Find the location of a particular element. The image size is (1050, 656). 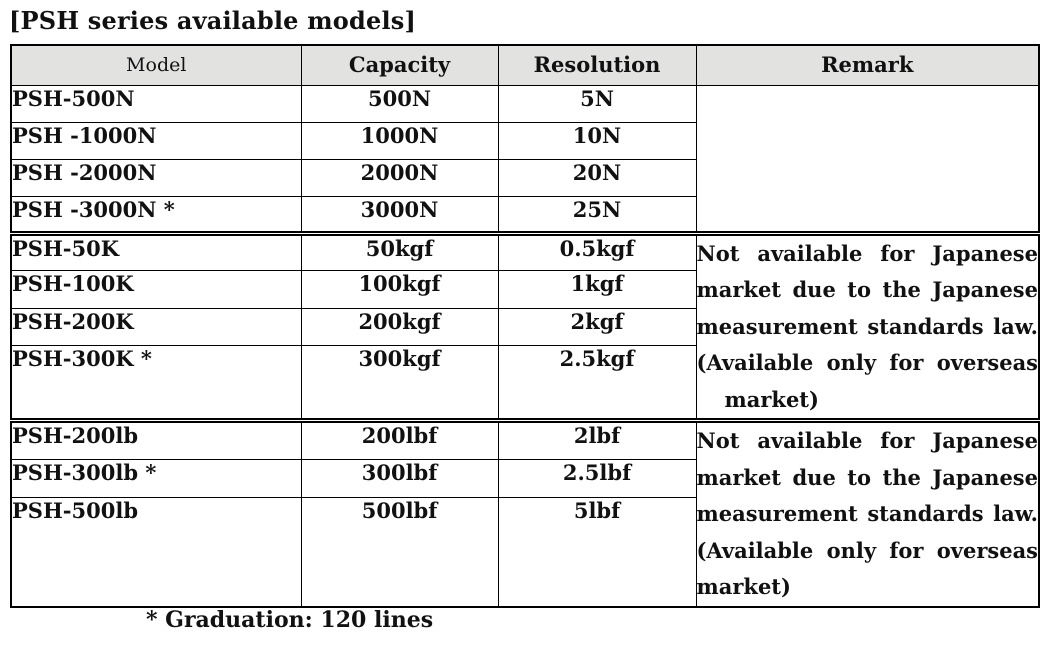

model-cell: PSH-200lb is located at coordinates (156, 439).